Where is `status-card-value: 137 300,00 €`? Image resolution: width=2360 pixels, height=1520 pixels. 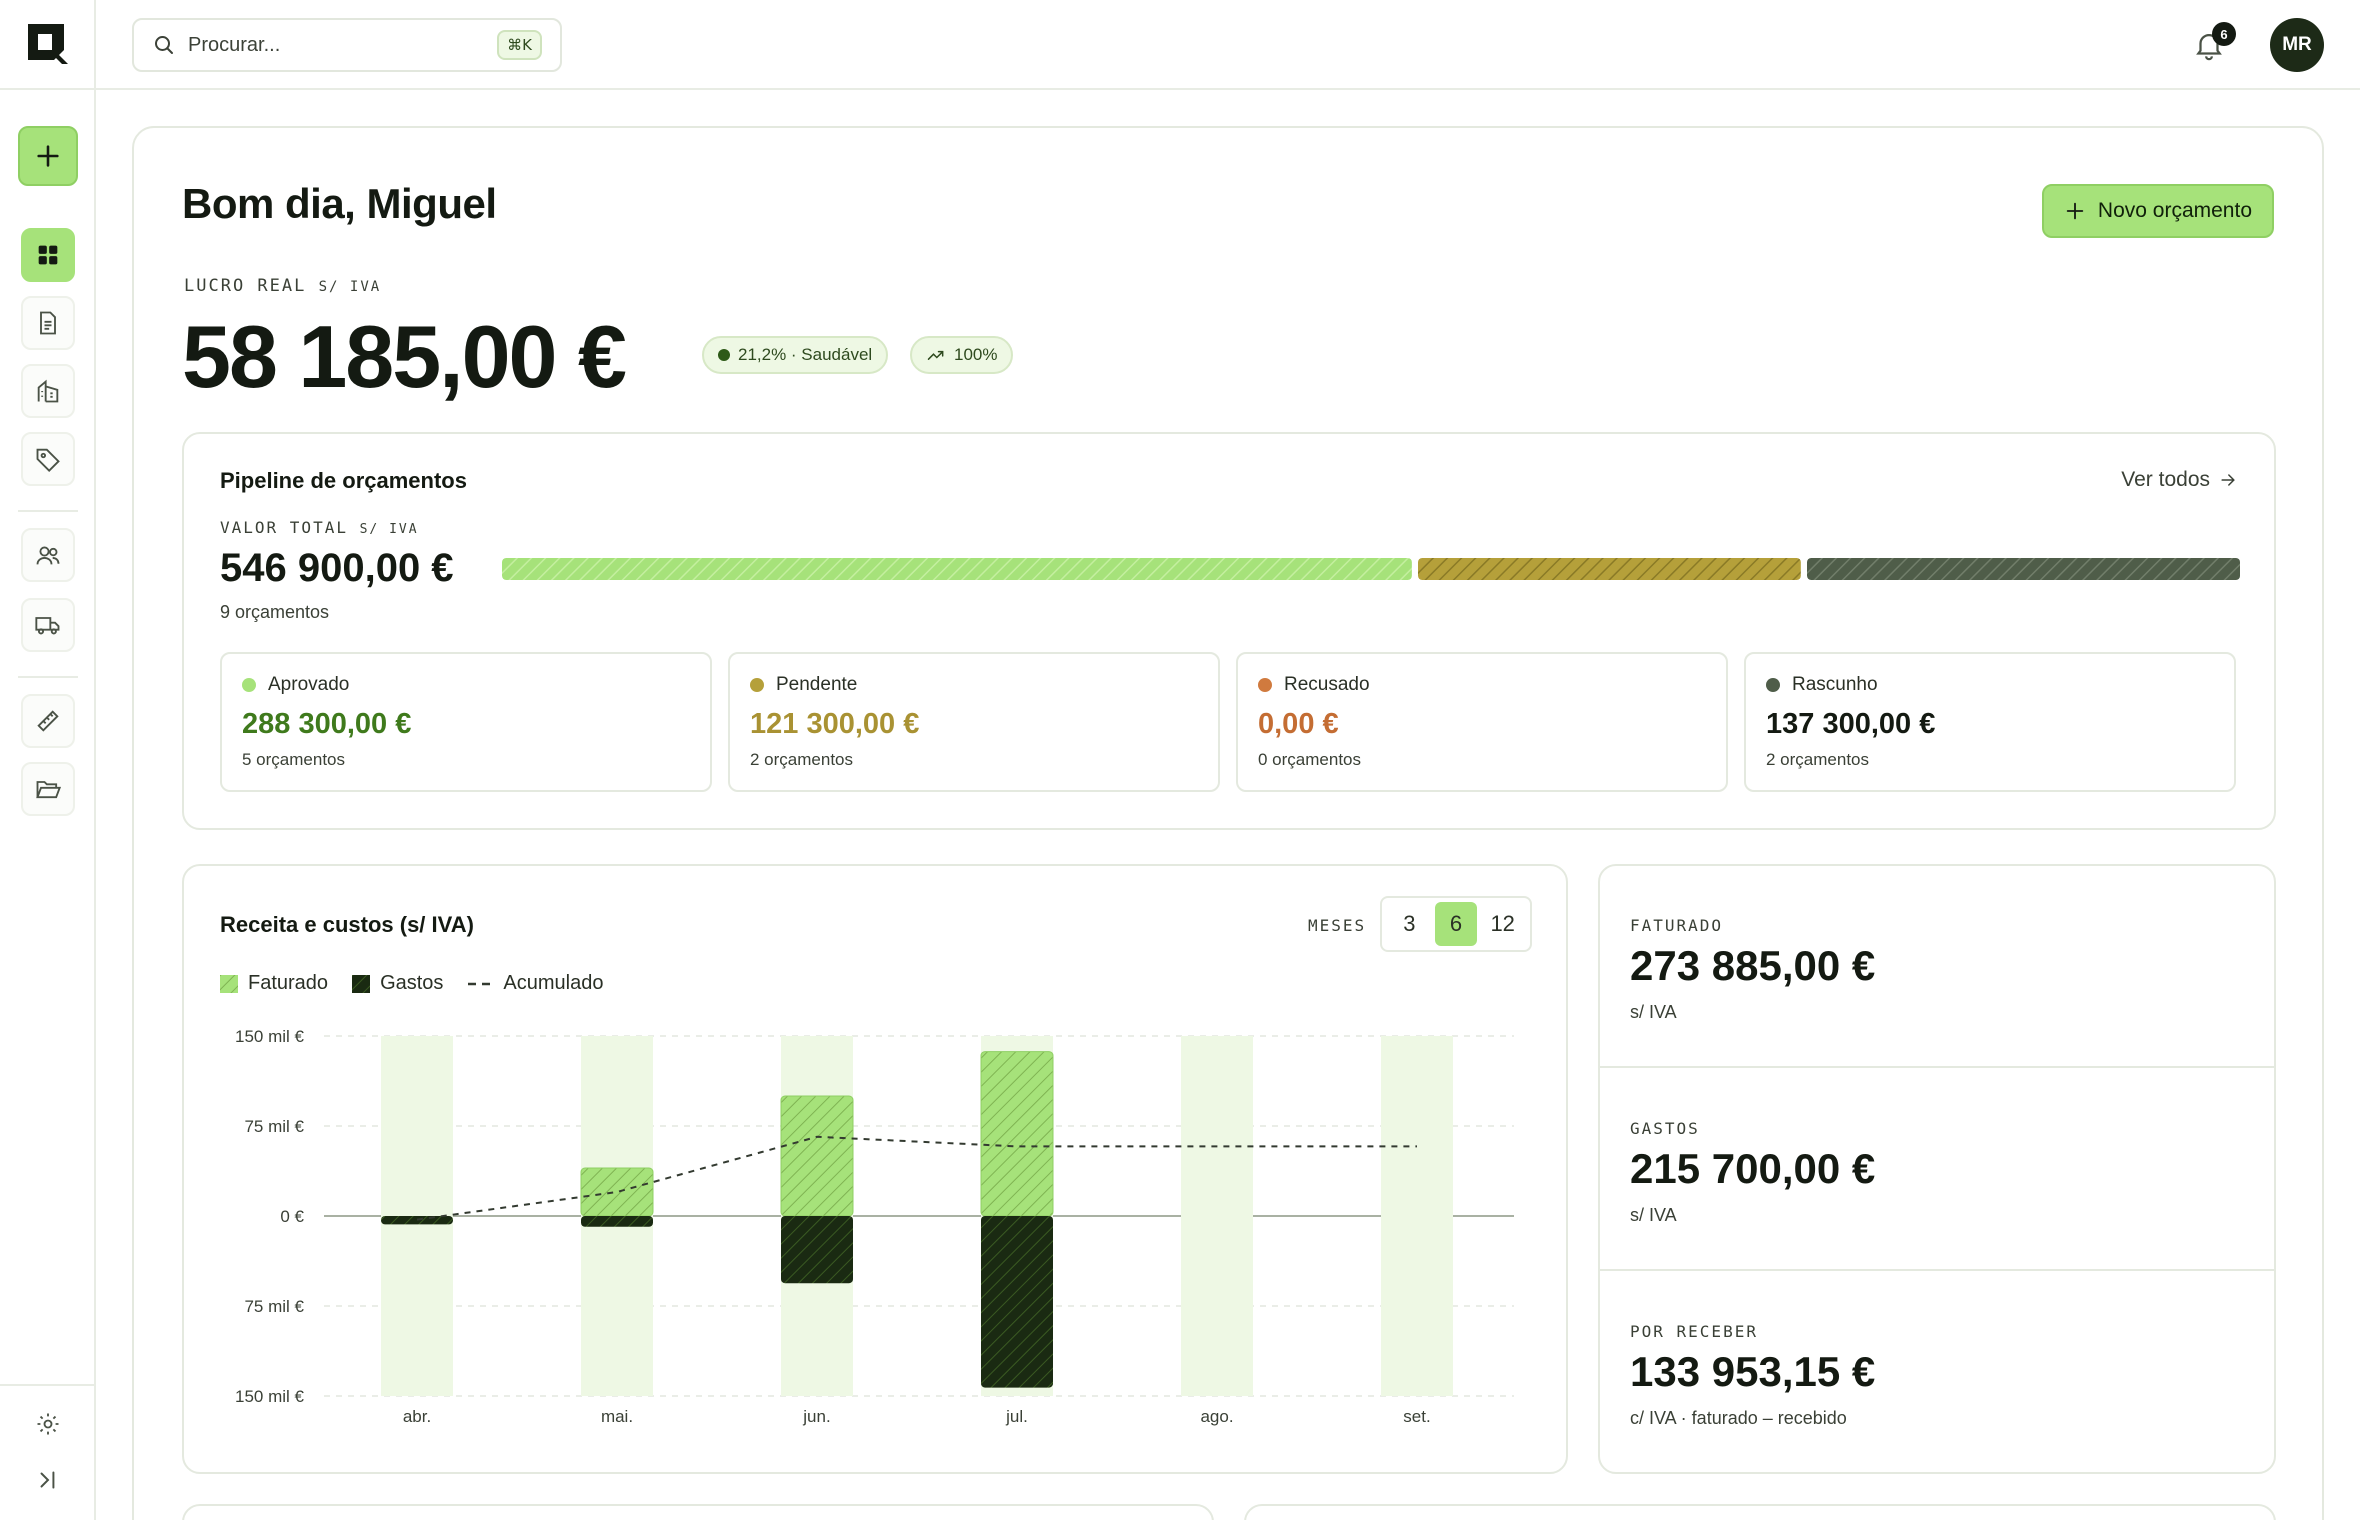
status-card-value: 137 300,00 € is located at coordinates (1851, 724).